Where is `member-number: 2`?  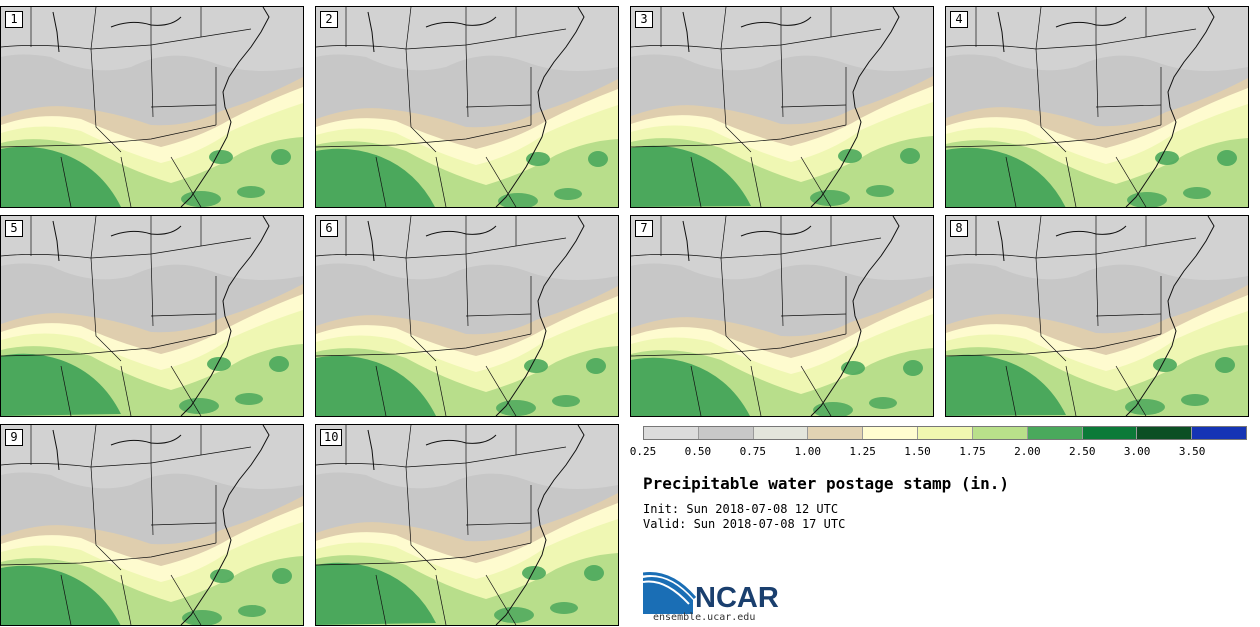
member-number: 2 is located at coordinates (329, 19).